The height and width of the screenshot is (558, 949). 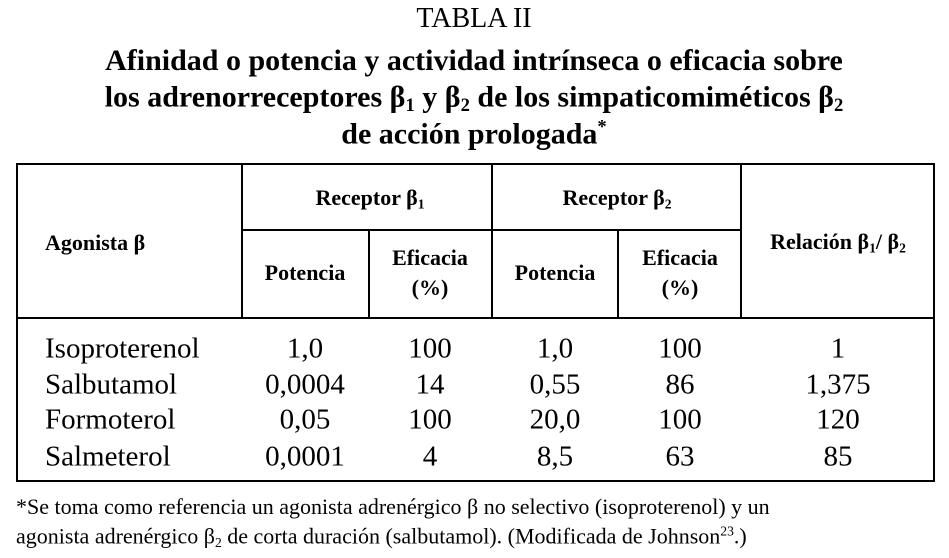 I want to click on text-piece: *, so click(x=602, y=127).